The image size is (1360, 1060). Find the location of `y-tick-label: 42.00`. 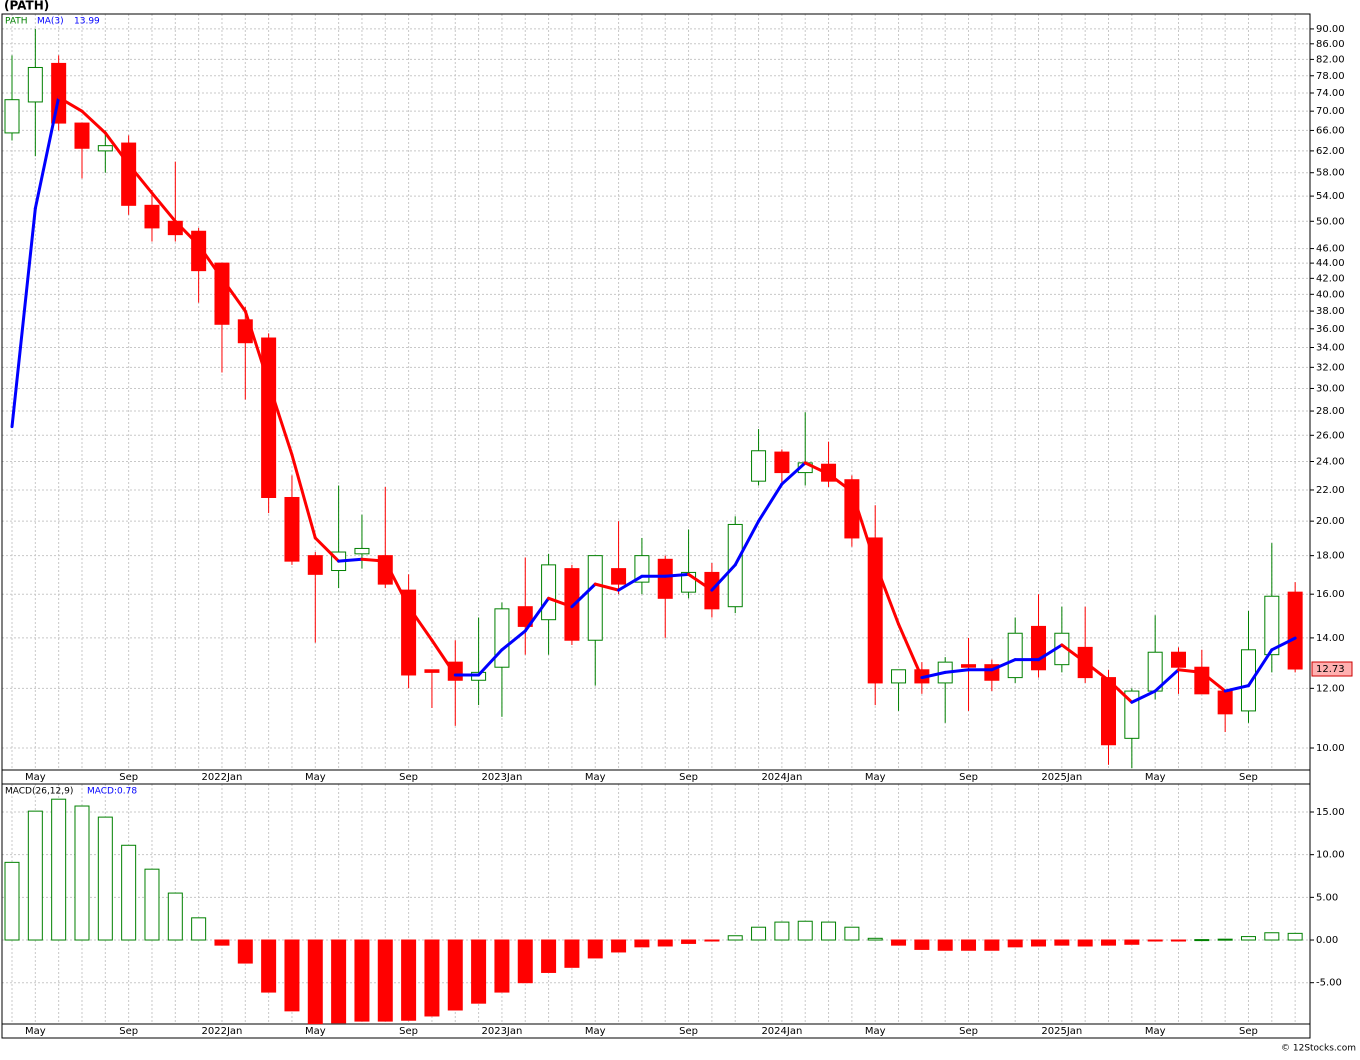

y-tick-label: 42.00 is located at coordinates (1330, 278).